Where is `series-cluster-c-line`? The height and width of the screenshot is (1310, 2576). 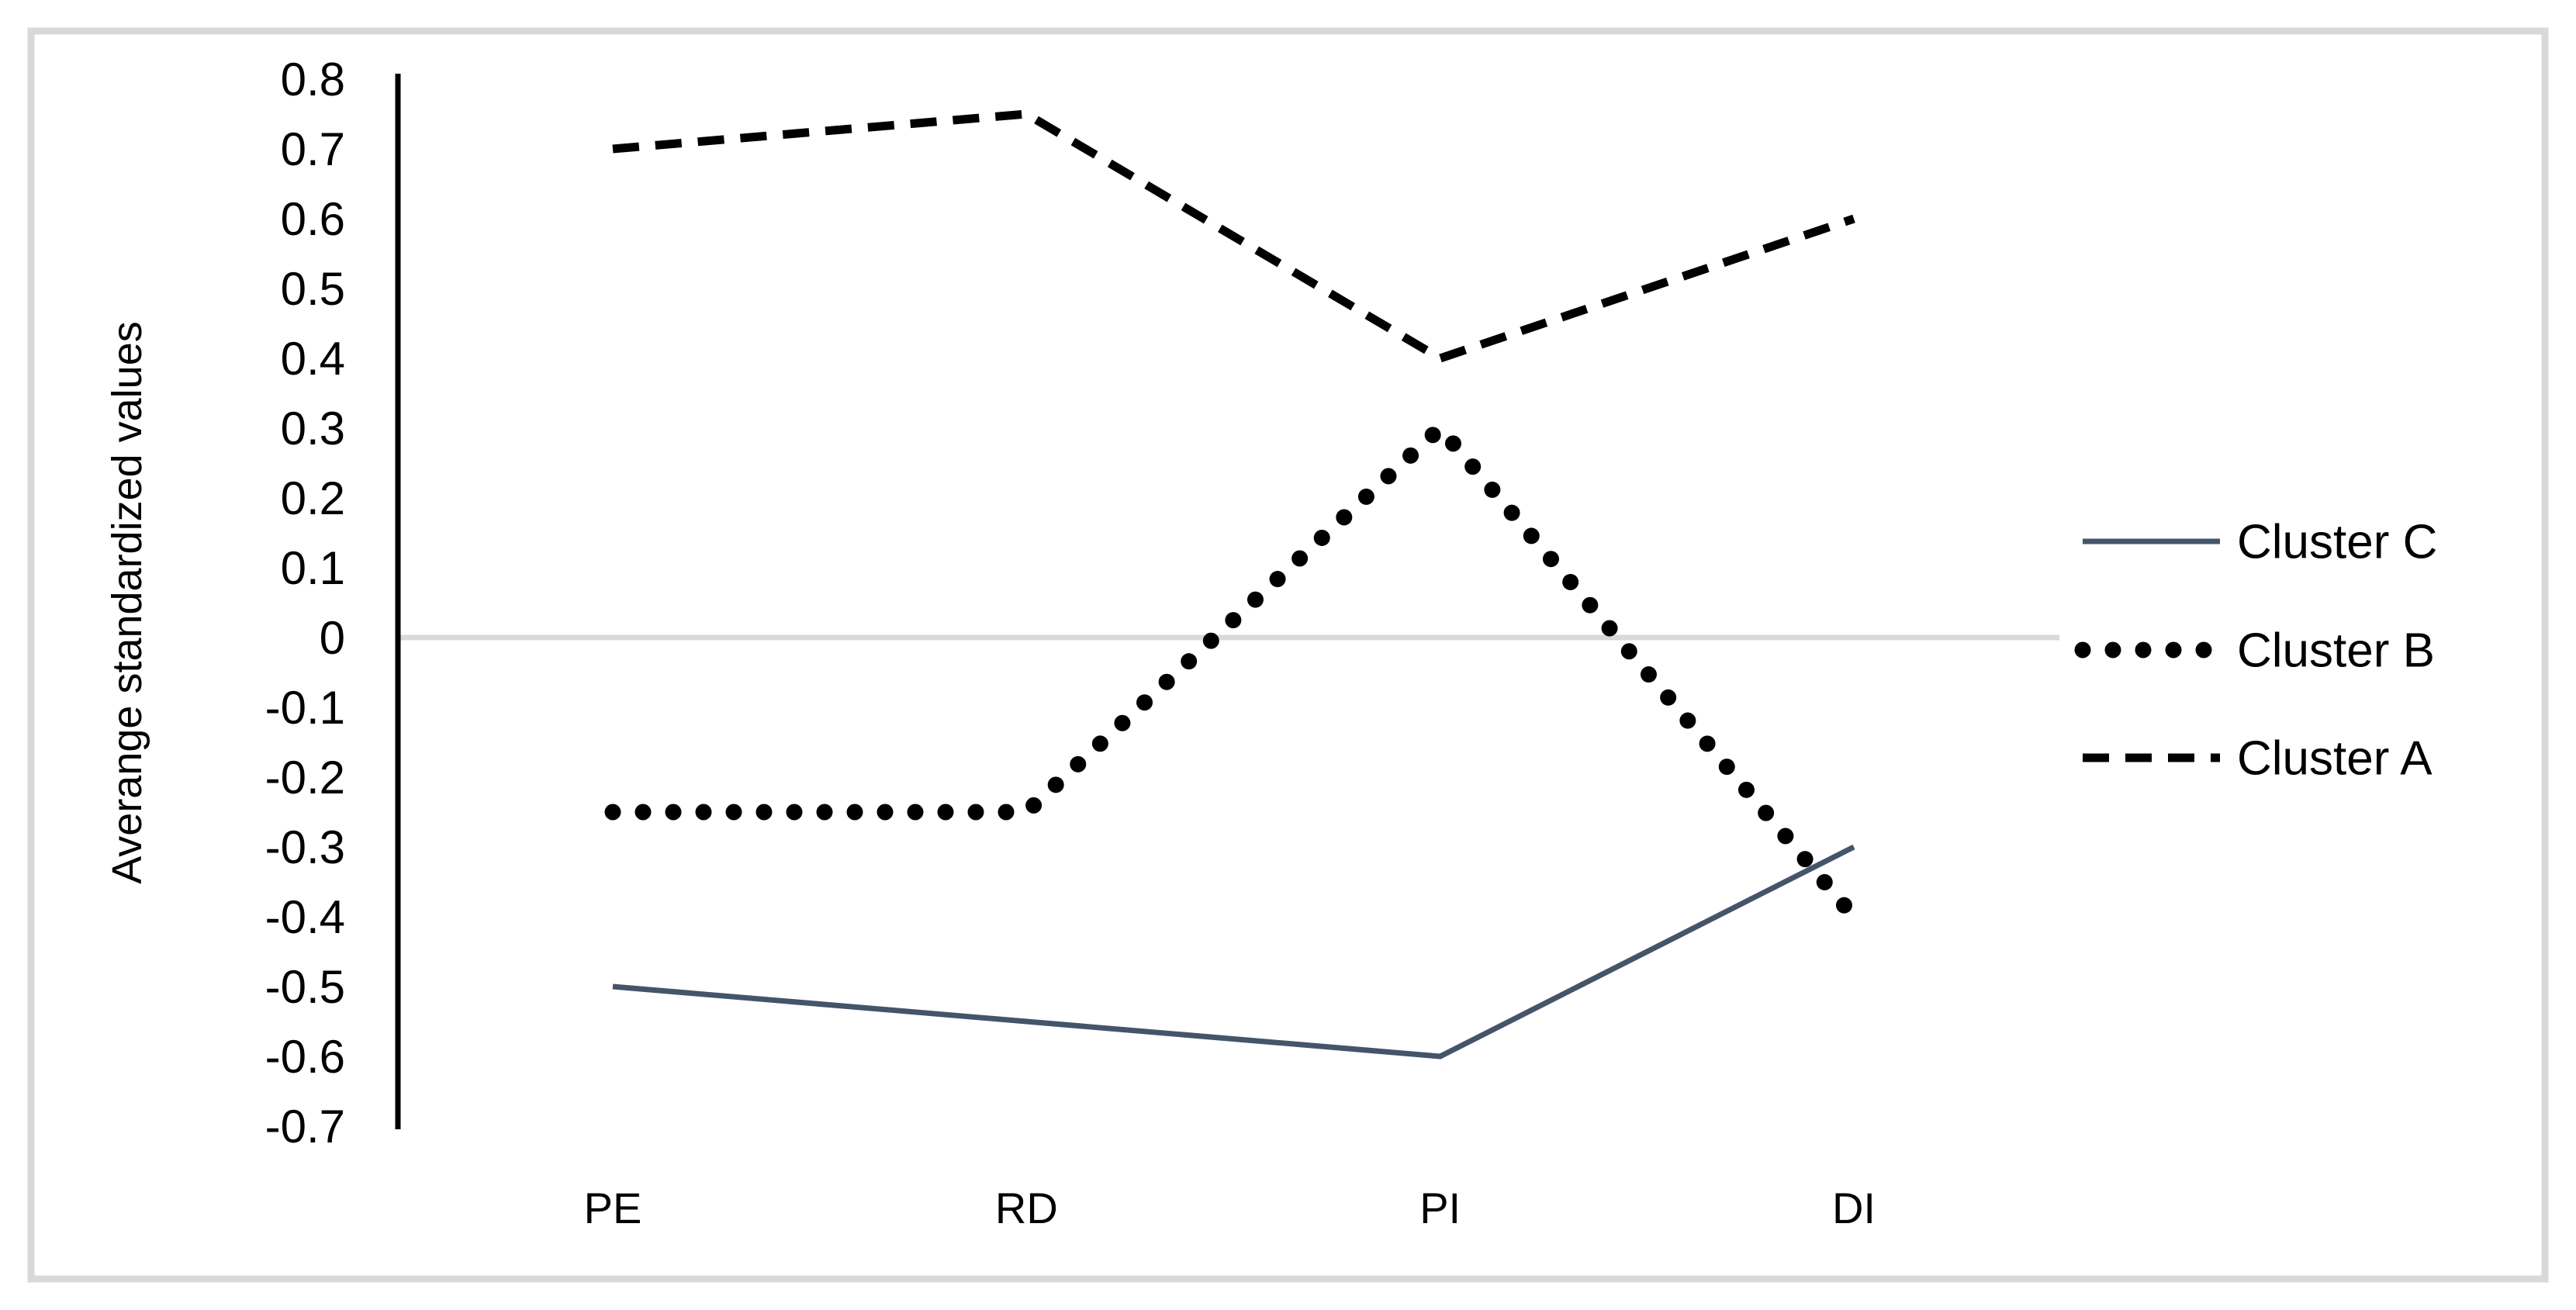
series-cluster-c-line is located at coordinates (1233, 951).